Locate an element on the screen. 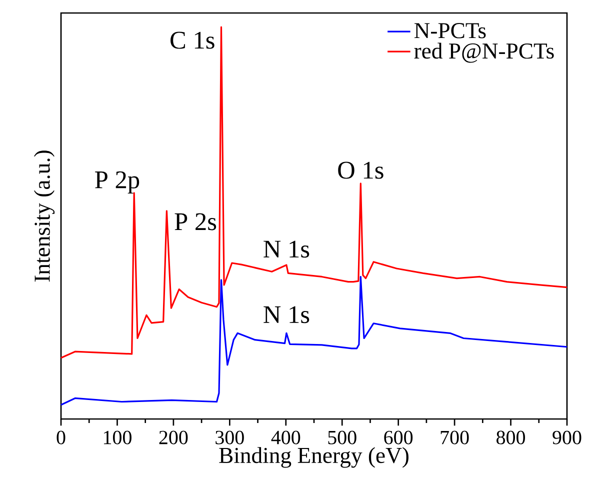 The image size is (593, 500). x-tick-label: 700 is located at coordinates (454, 437).